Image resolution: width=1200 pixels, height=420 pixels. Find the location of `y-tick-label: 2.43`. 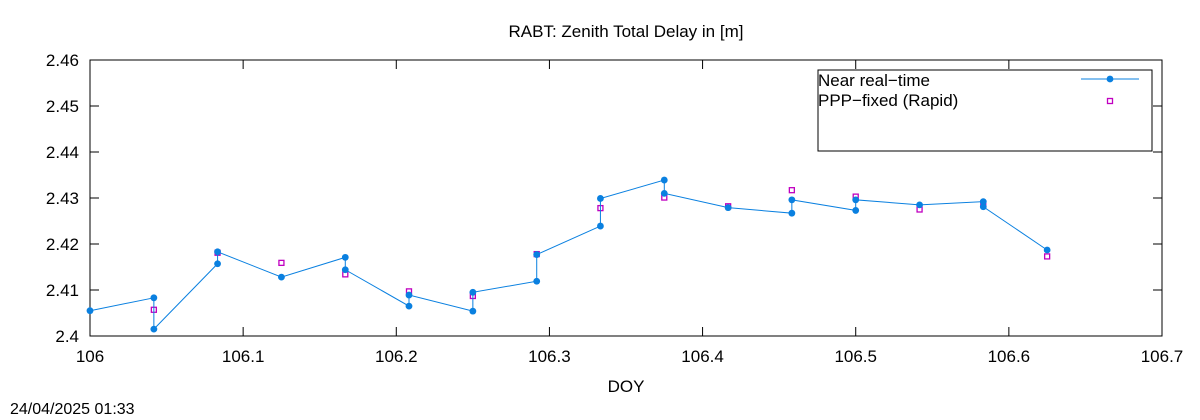

y-tick-label: 2.43 is located at coordinates (62, 198).